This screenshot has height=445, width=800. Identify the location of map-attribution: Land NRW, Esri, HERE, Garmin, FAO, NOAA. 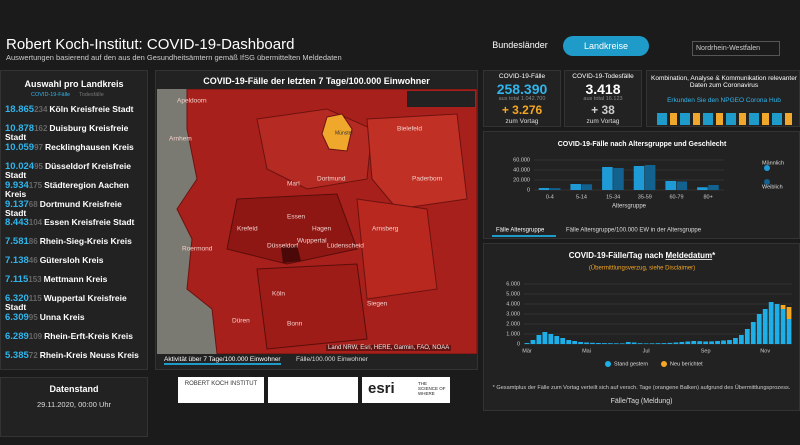
(389, 348).